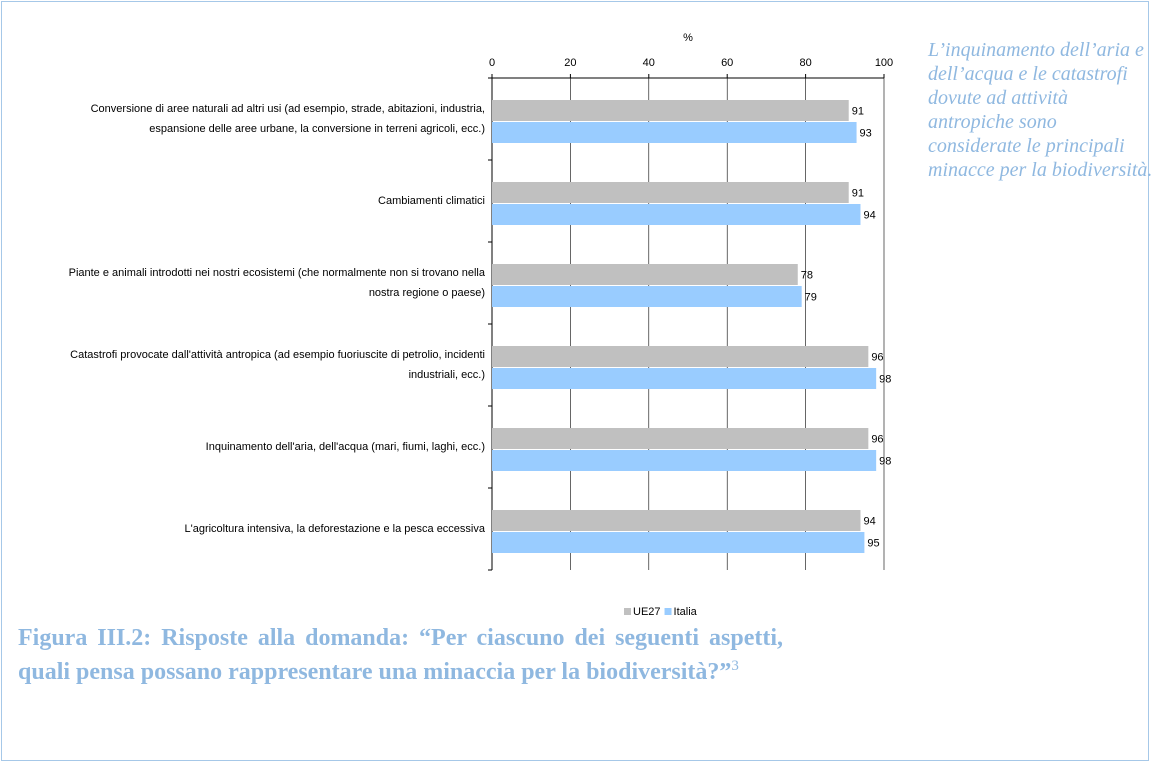  I want to click on data-label: 93, so click(866, 133).